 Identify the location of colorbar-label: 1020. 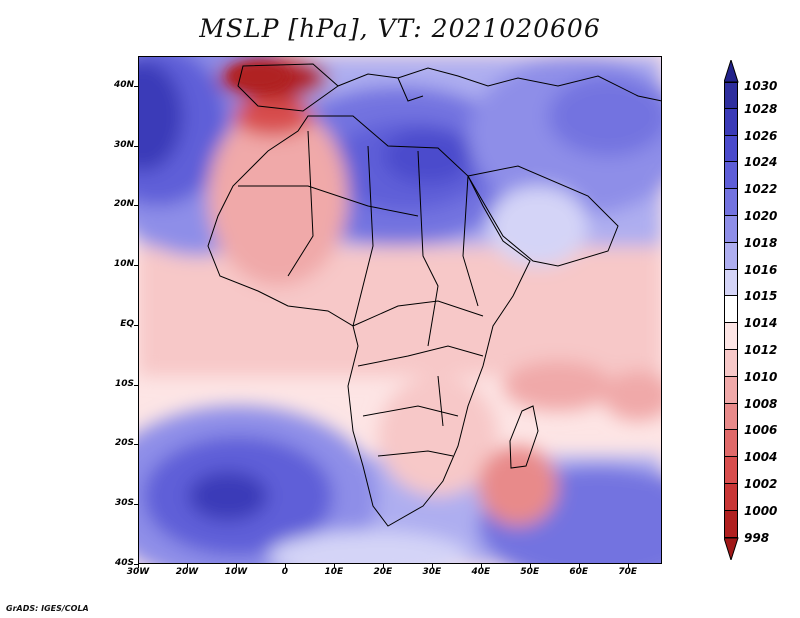
(761, 216).